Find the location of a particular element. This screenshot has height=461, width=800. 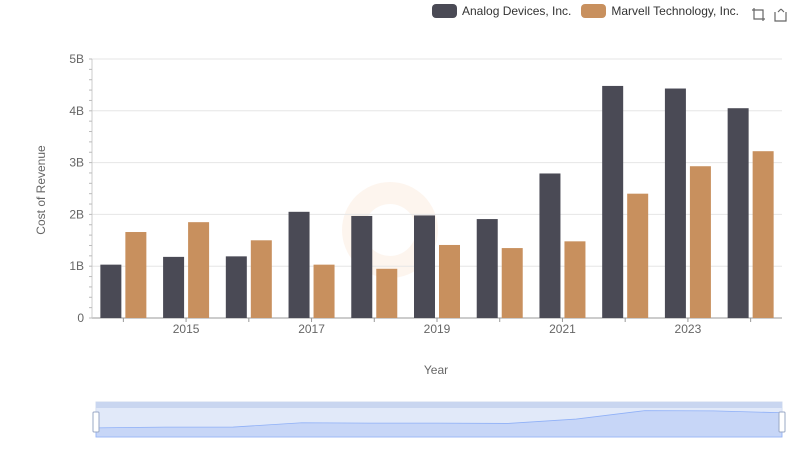

legend-item-analog-devices: Analog Devices, Inc. is located at coordinates (501, 11).